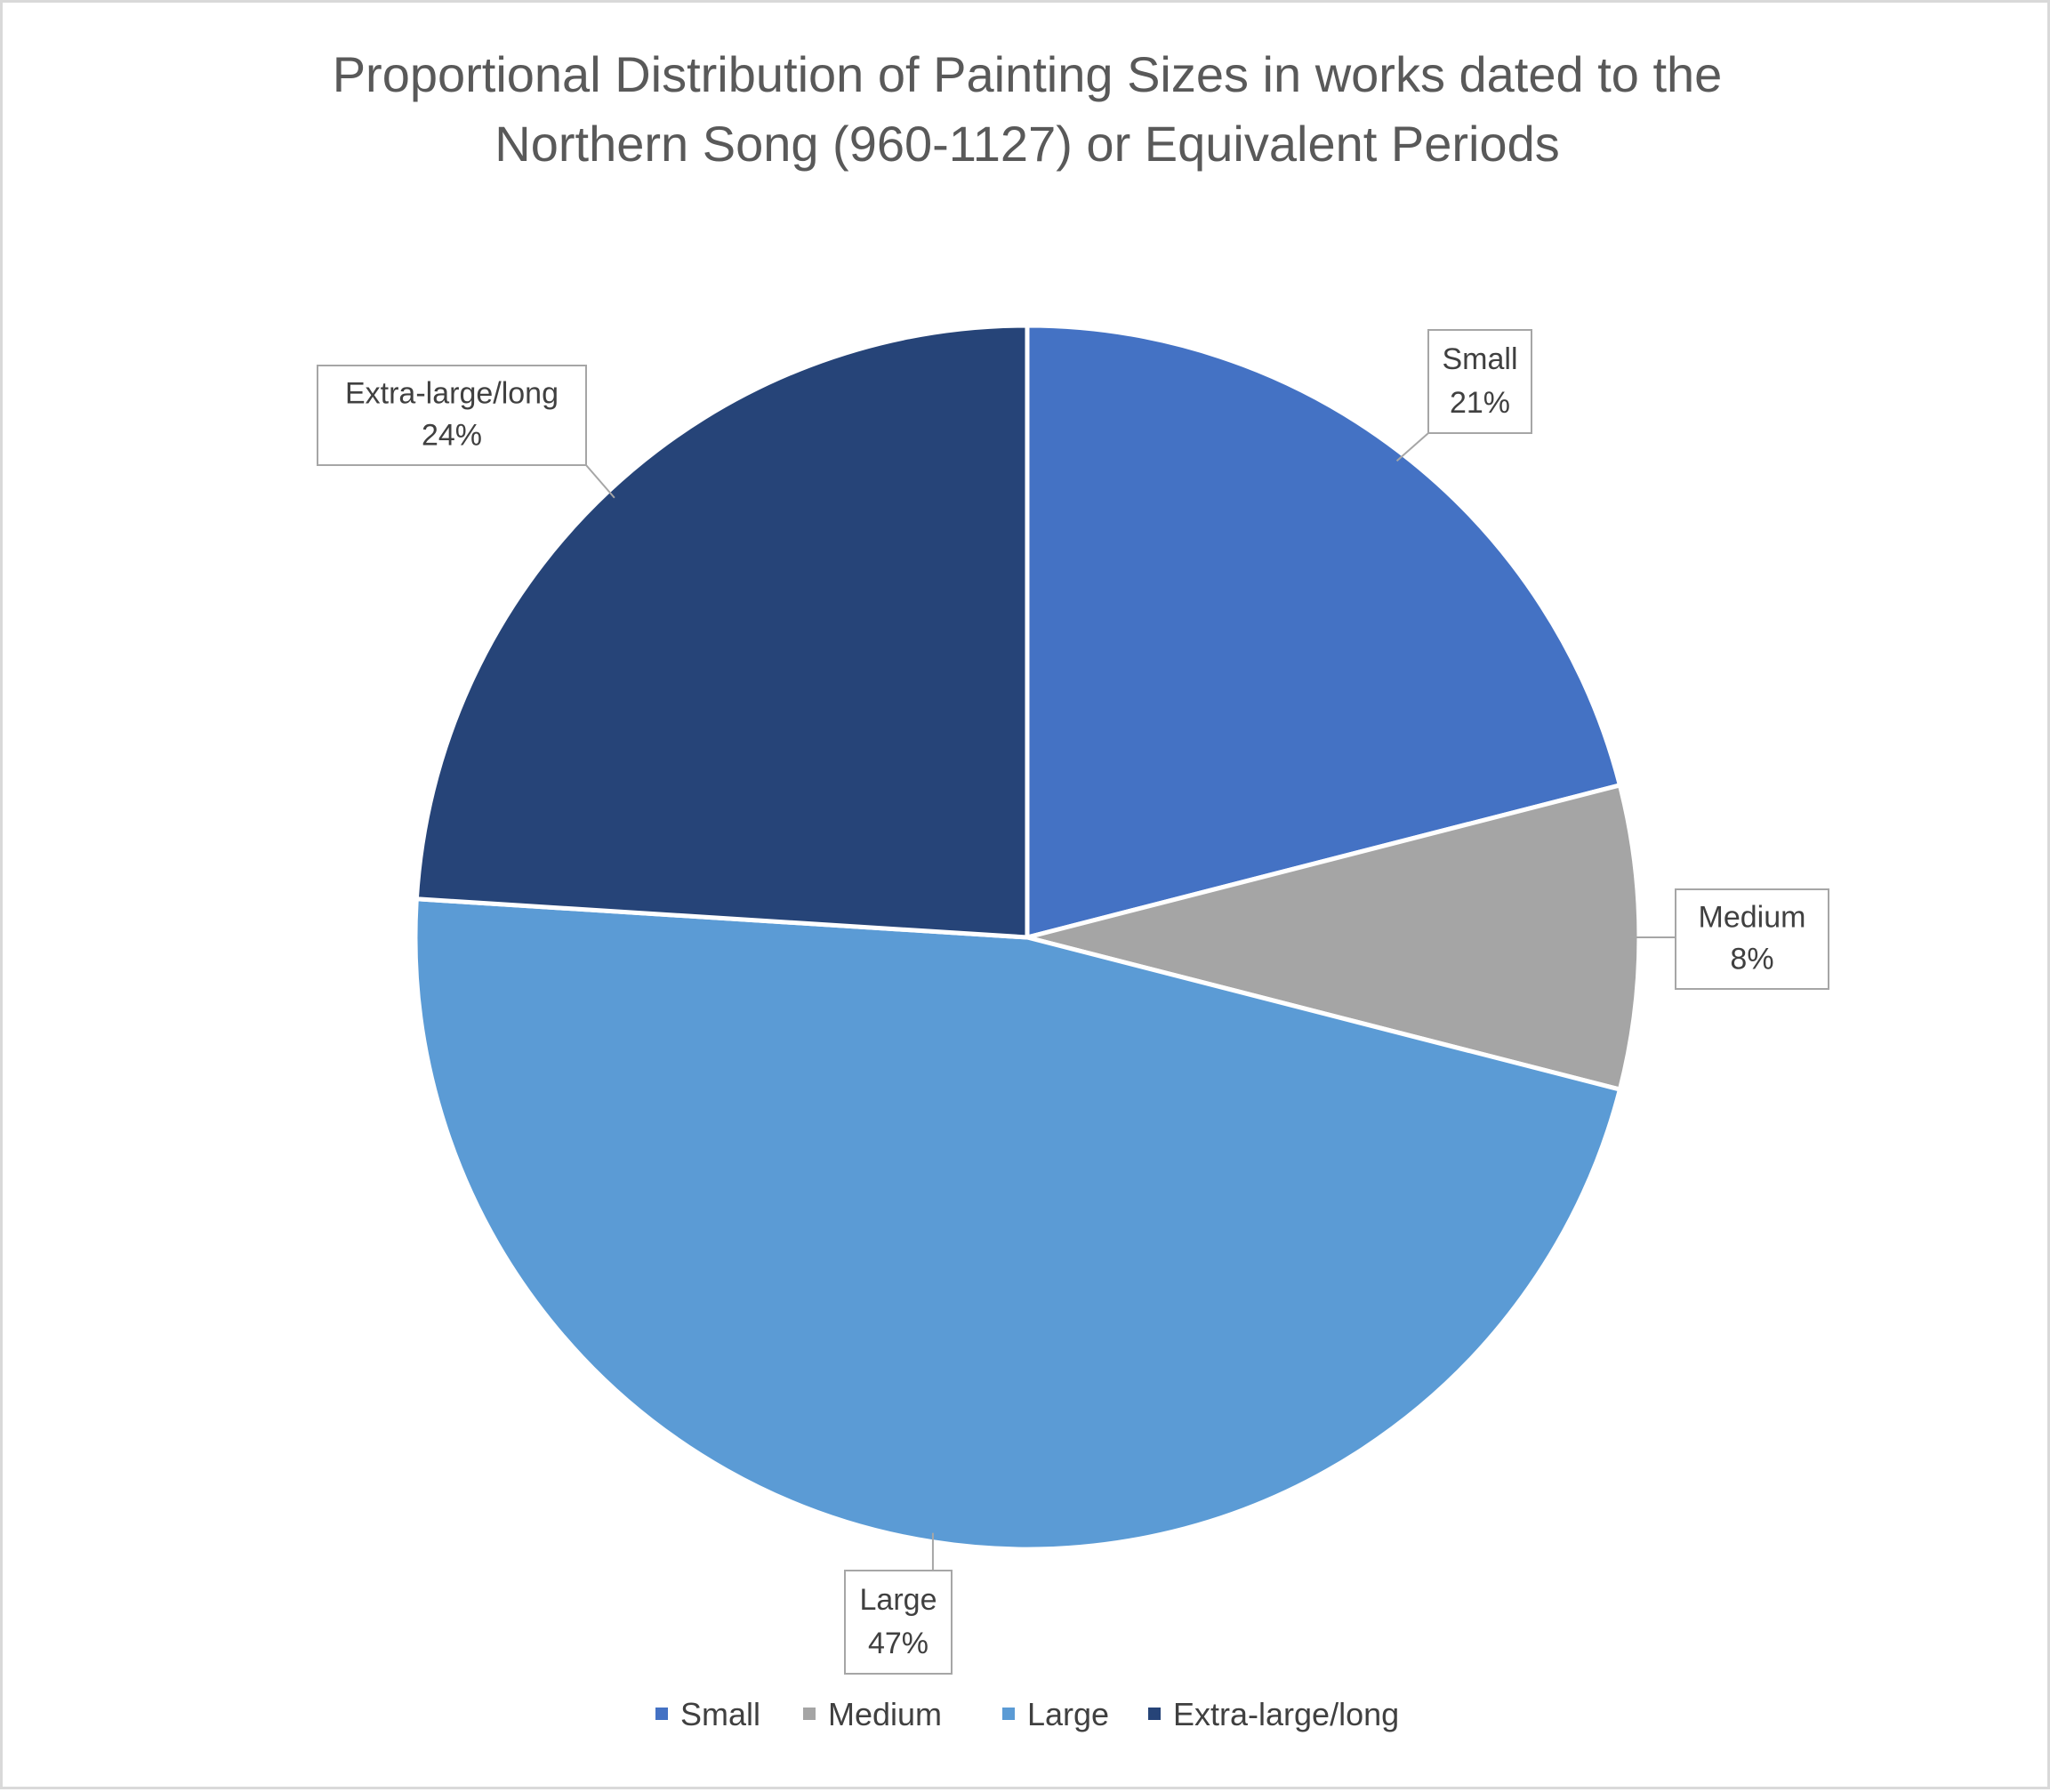 The height and width of the screenshot is (1792, 2050). I want to click on legend-label-extra-large-long: Extra-large/long, so click(1286, 1714).